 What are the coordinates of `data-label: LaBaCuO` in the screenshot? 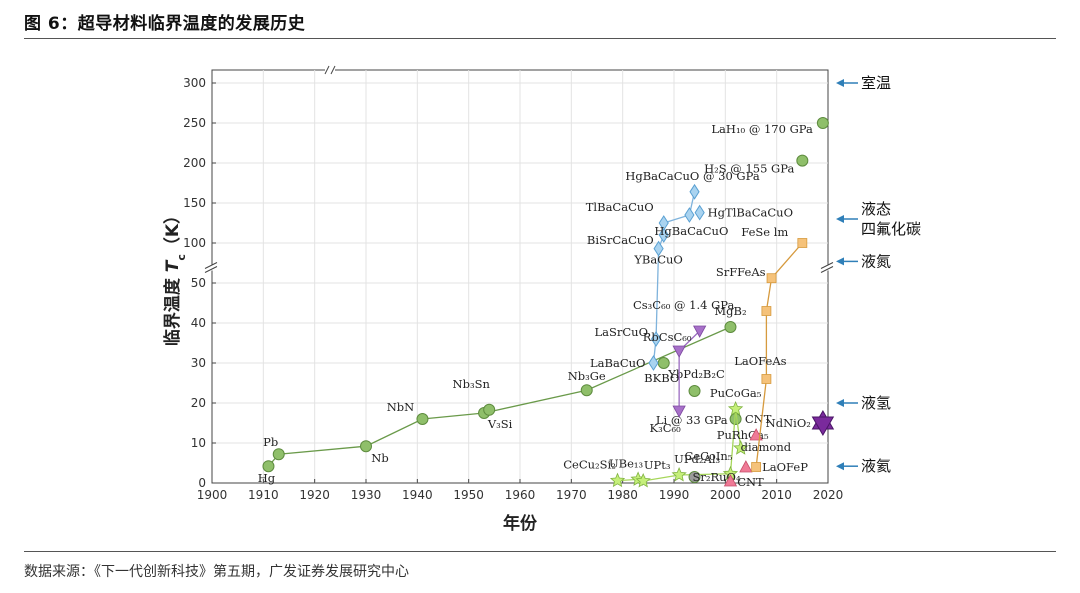 It's located at (617, 363).